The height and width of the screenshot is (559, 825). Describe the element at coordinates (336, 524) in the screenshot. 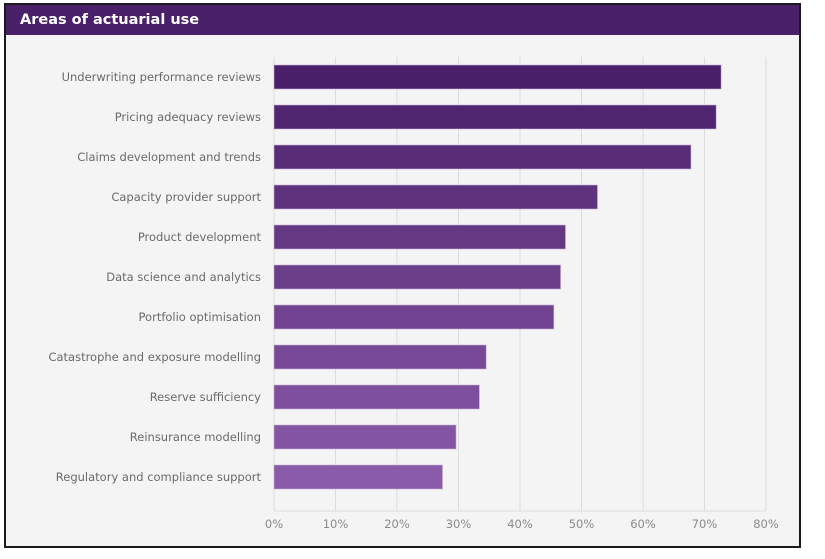

I see `x-tick-label: 10%` at that location.